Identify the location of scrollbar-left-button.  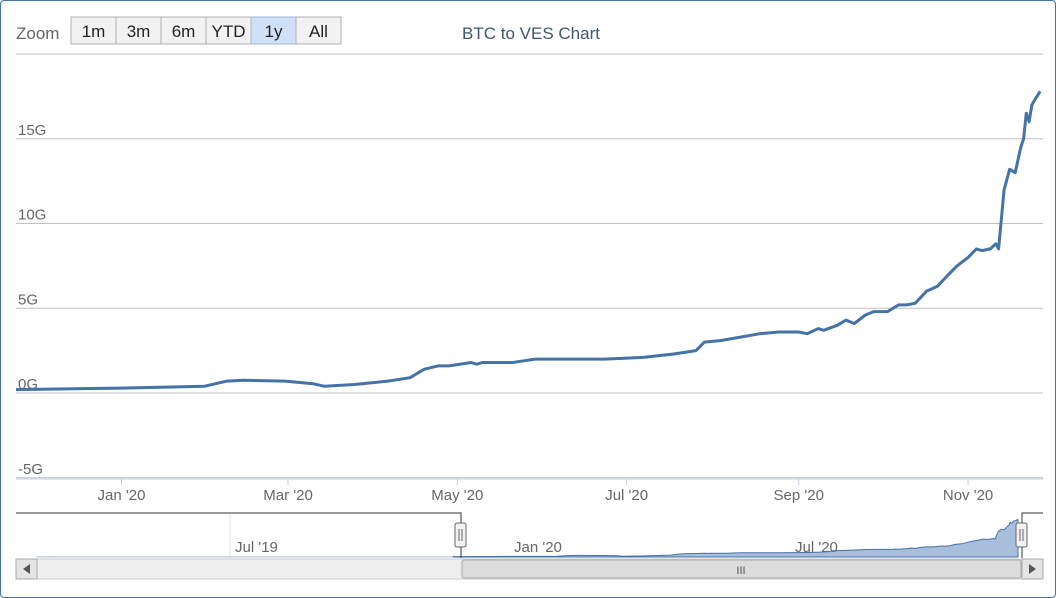
(26, 569).